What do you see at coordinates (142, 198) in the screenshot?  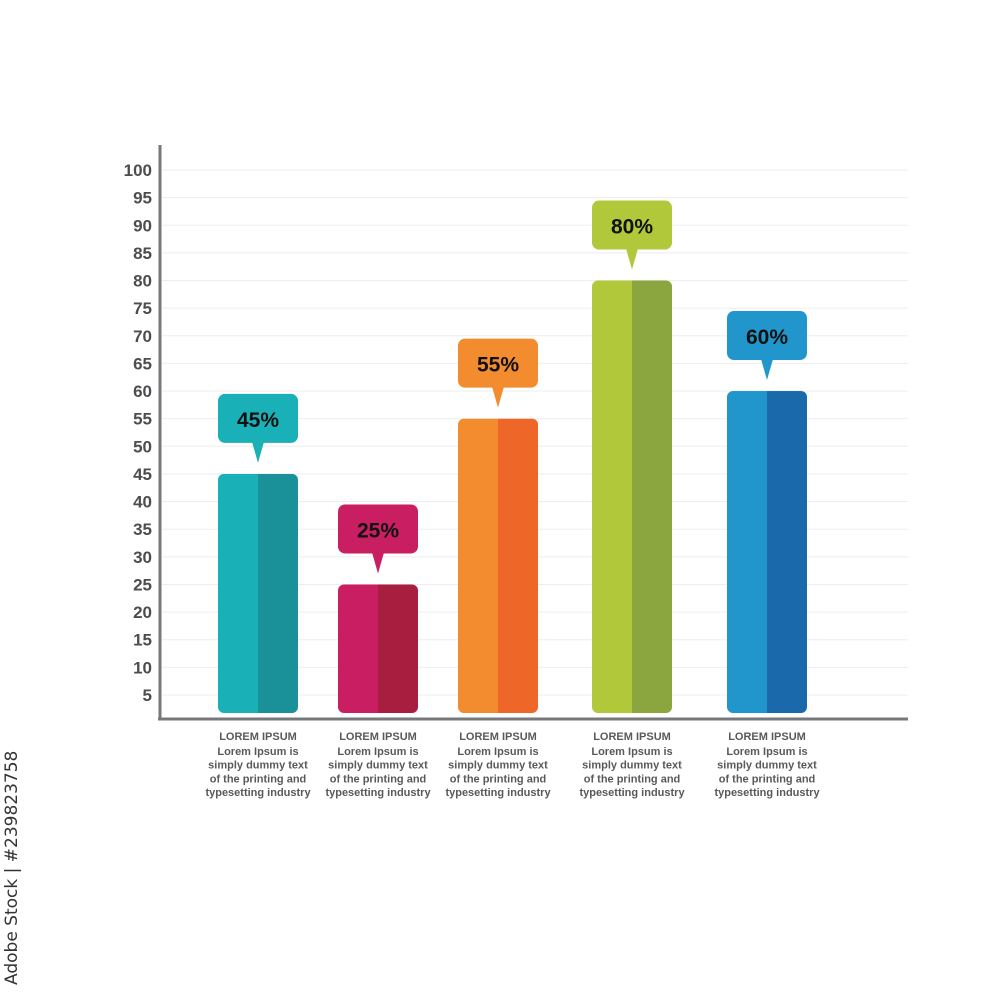 I see `y-tick-label: 95` at bounding box center [142, 198].